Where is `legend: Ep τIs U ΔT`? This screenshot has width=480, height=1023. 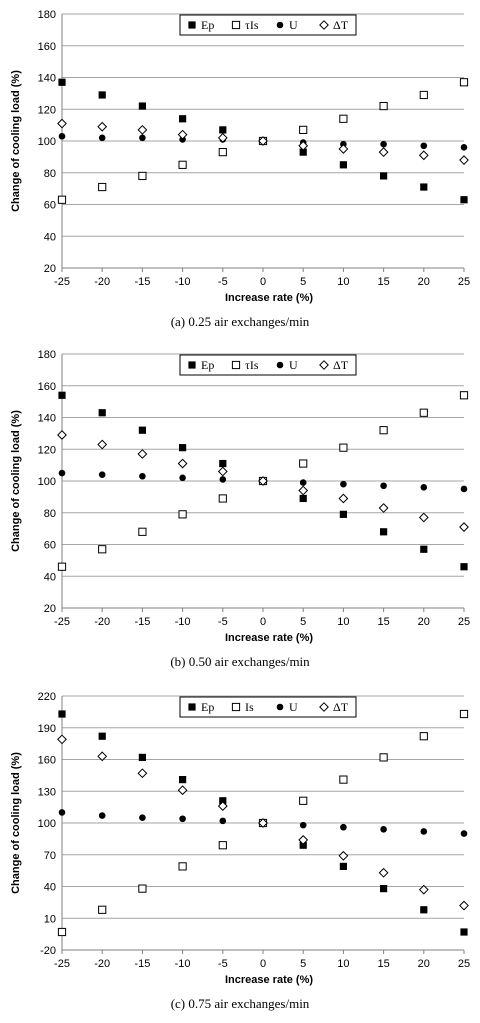 legend: Ep τIs U ΔT is located at coordinates (268, 365).